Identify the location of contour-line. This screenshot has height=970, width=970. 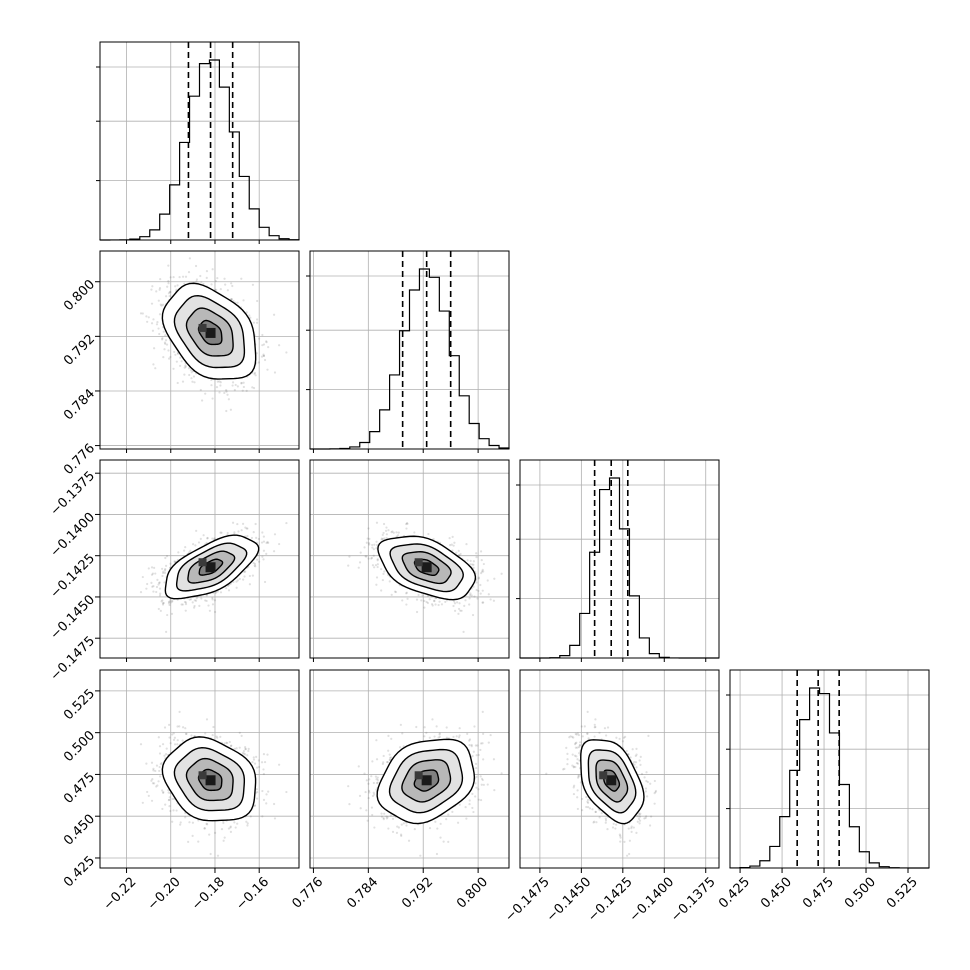
(209, 331).